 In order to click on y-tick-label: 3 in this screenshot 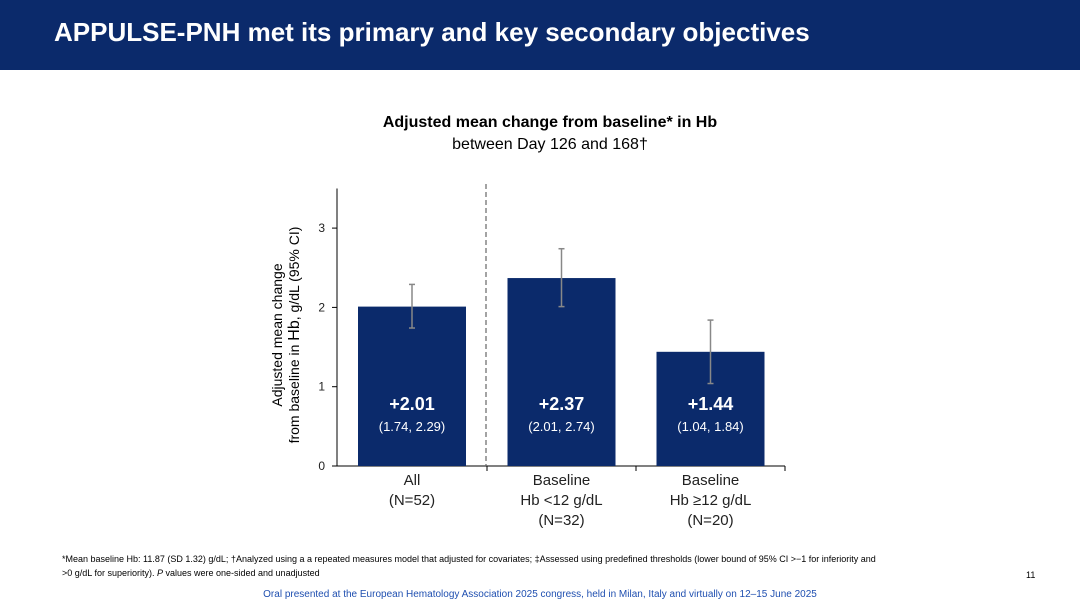, I will do `click(321, 228)`.